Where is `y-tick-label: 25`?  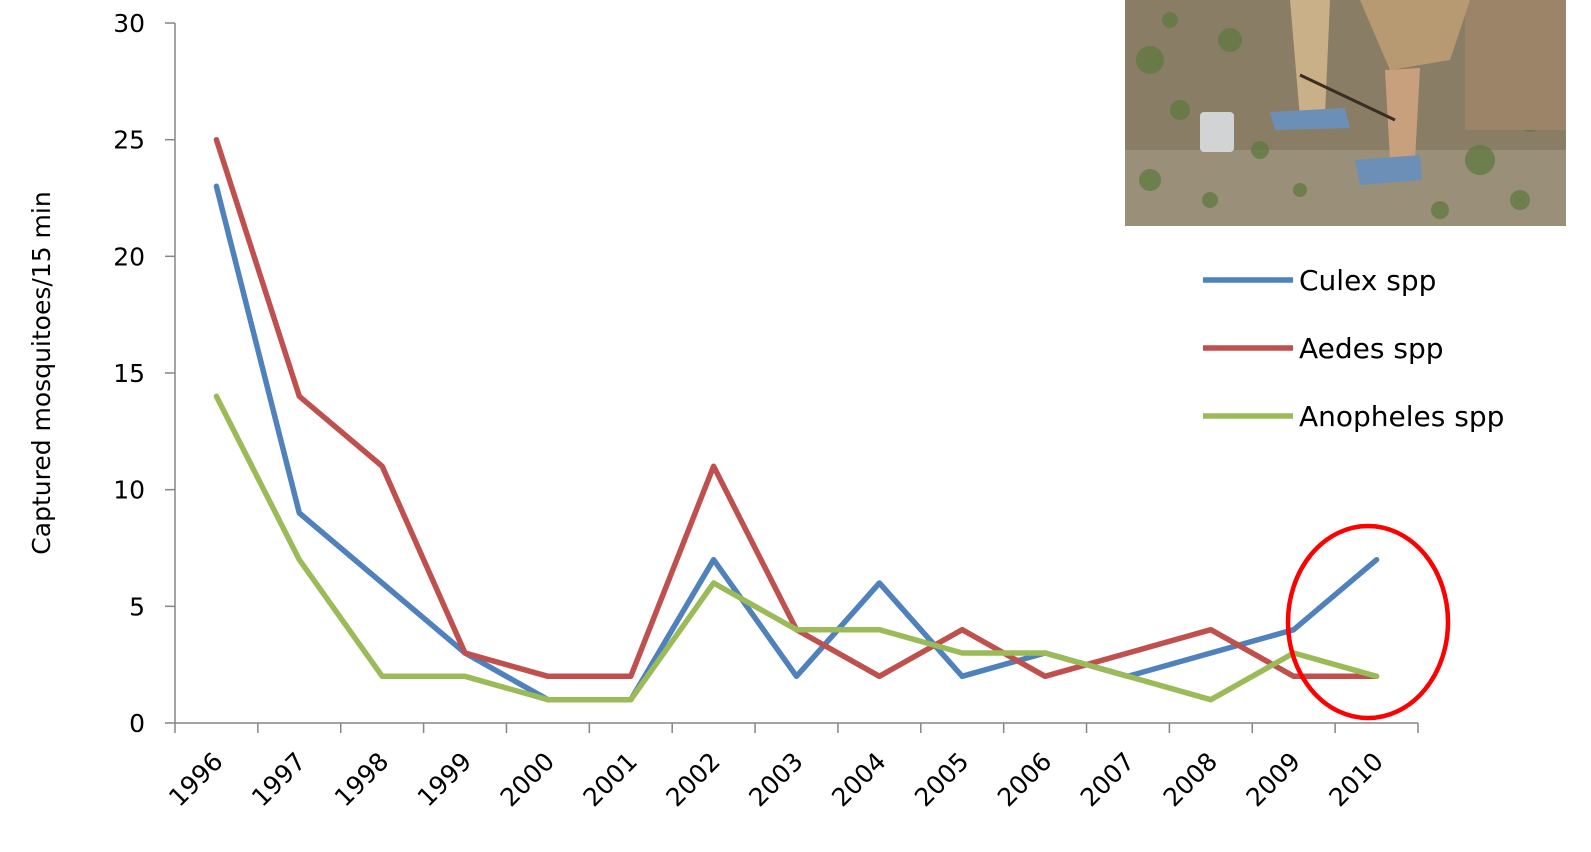 y-tick-label: 25 is located at coordinates (129, 140).